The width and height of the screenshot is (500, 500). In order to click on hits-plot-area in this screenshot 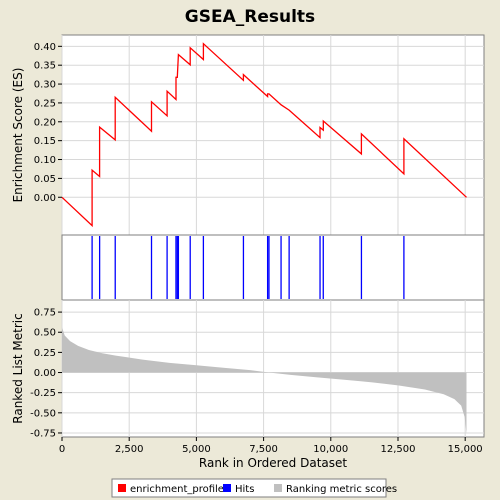, I will do `click(273, 267)`.